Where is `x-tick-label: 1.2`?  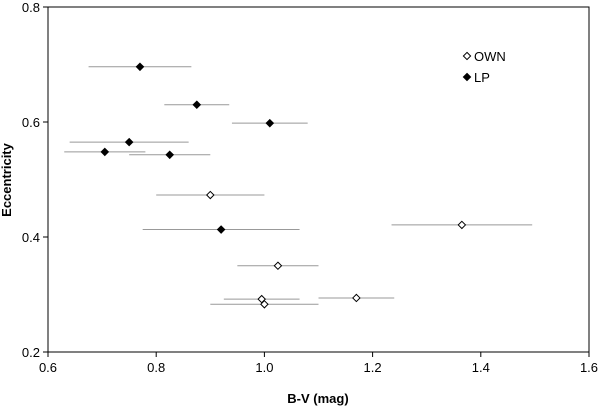 x-tick-label: 1.2 is located at coordinates (373, 367).